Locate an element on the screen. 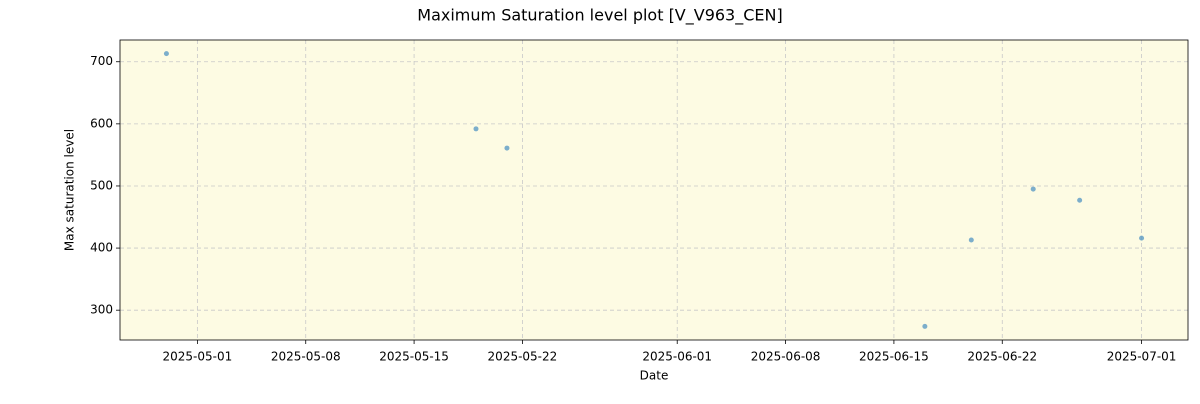 The image size is (1200, 404). y-tick-label: 400 is located at coordinates (101, 248).